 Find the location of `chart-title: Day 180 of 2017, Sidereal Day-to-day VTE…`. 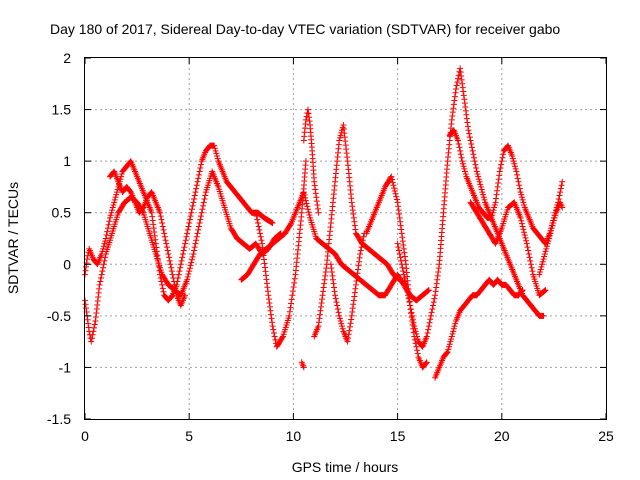

chart-title: Day 180 of 2017, Sidereal Day-to-day VTE… is located at coordinates (305, 29).